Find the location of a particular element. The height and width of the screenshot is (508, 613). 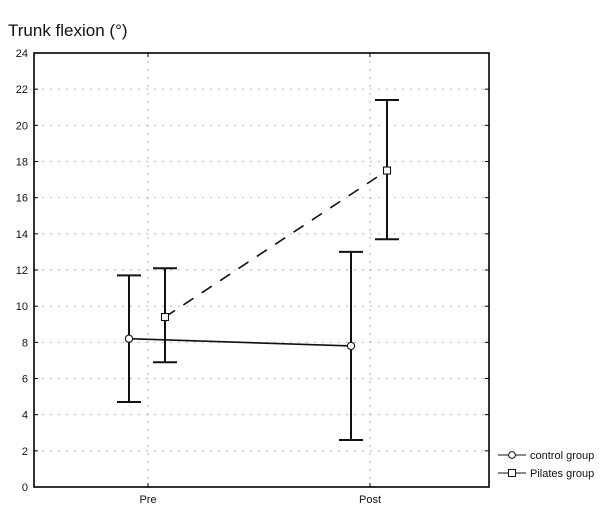

y-tick-label: 12 is located at coordinates (22, 271).